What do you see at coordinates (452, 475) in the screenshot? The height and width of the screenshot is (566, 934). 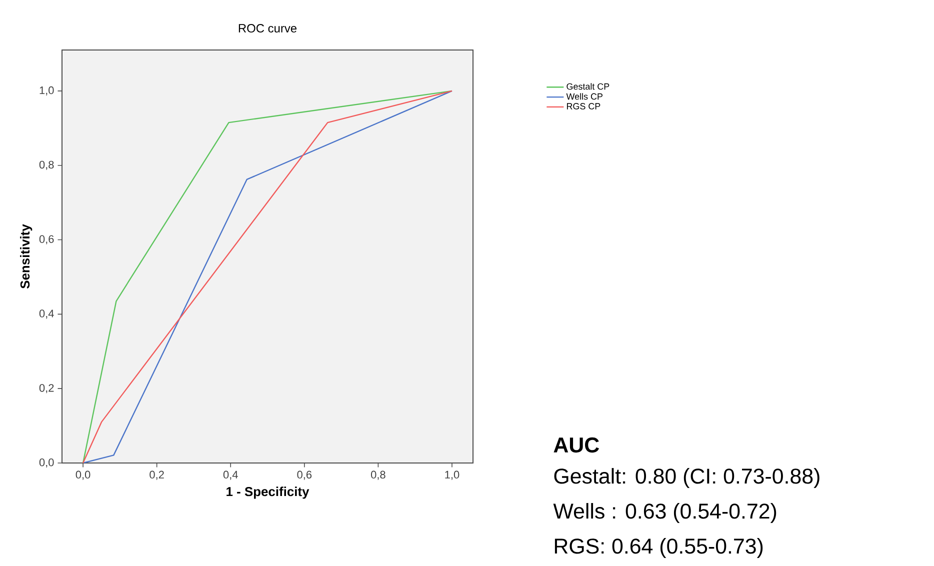 I see `x-tick-label: 1,0` at bounding box center [452, 475].